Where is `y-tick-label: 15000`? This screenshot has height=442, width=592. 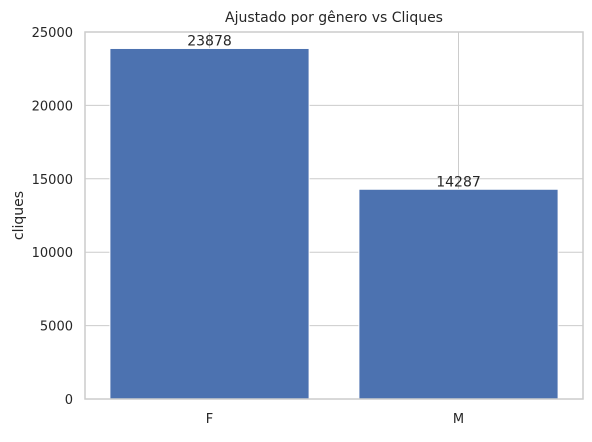
y-tick-label: 15000 is located at coordinates (52, 180).